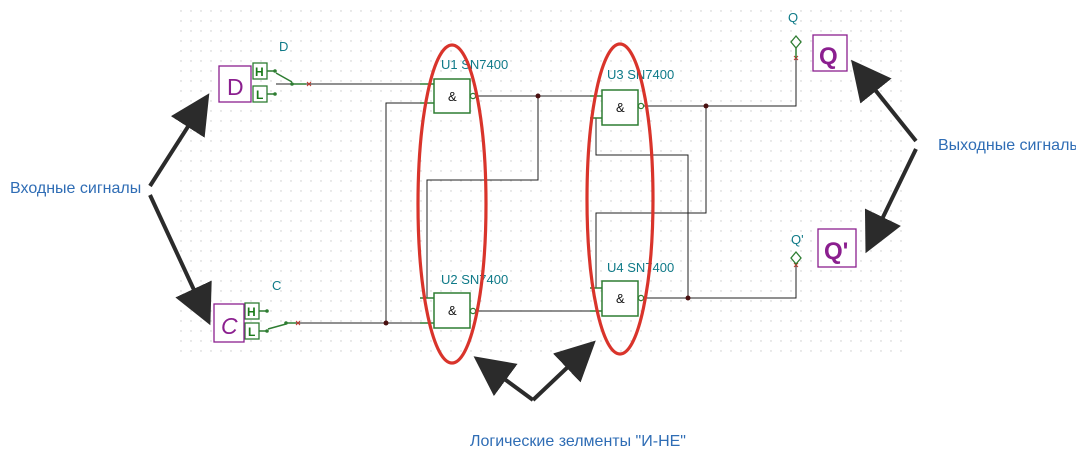  What do you see at coordinates (259, 72) in the screenshot?
I see `switch-d-high: H` at bounding box center [259, 72].